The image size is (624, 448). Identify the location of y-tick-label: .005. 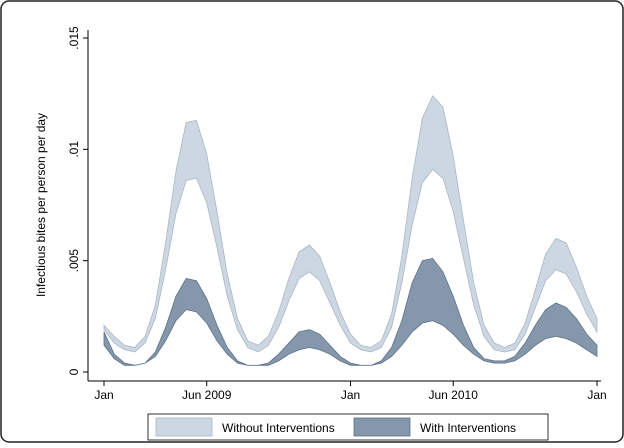
(74, 261).